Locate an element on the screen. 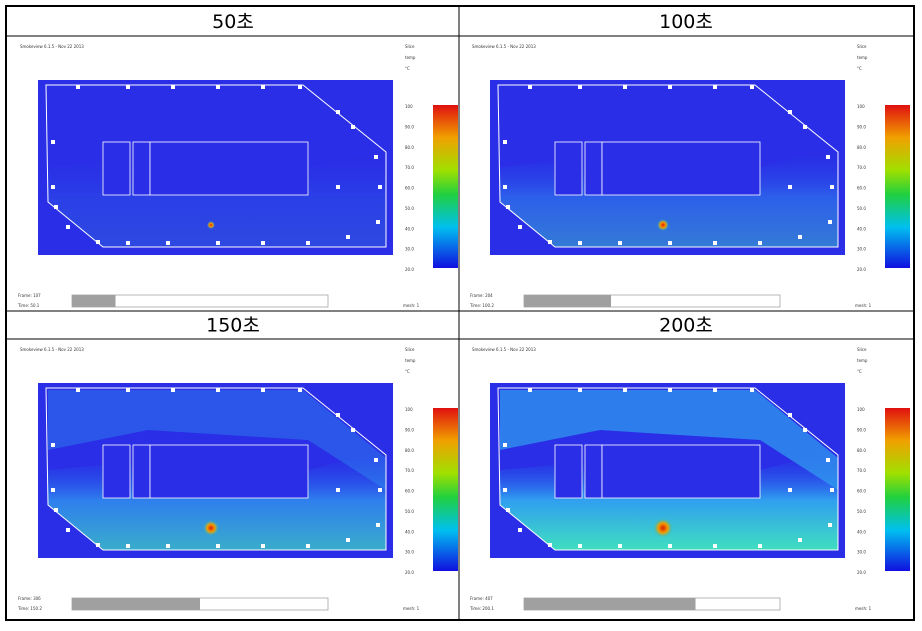 Image resolution: width=922 pixels, height=631 pixels. frame-label: Frame: 306 is located at coordinates (29, 598).